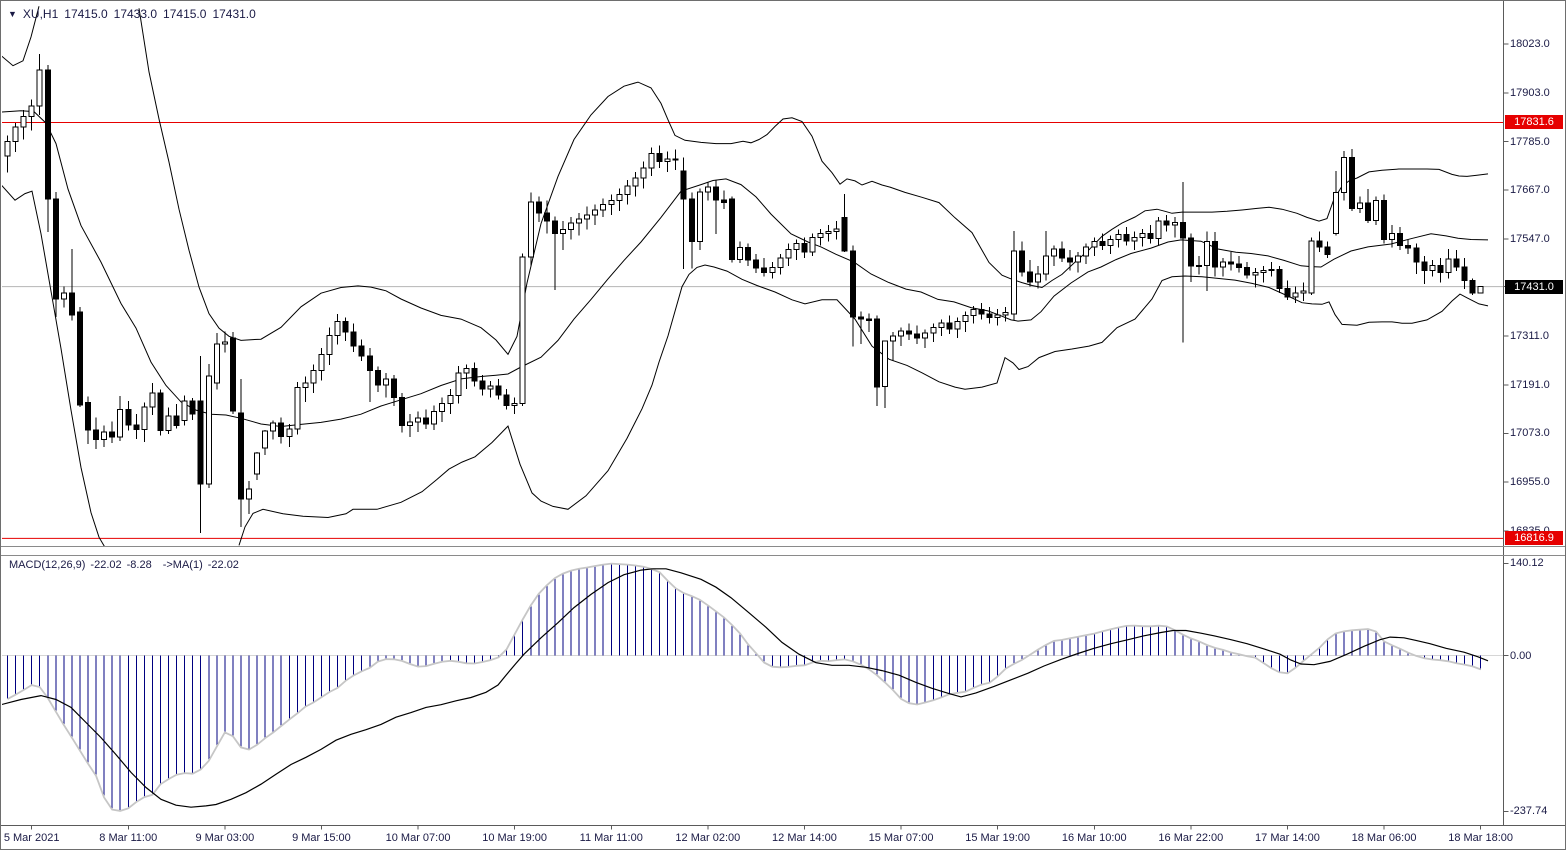  Describe the element at coordinates (12, 14) in the screenshot. I see `chart-dropdown-icon: ▼` at that location.